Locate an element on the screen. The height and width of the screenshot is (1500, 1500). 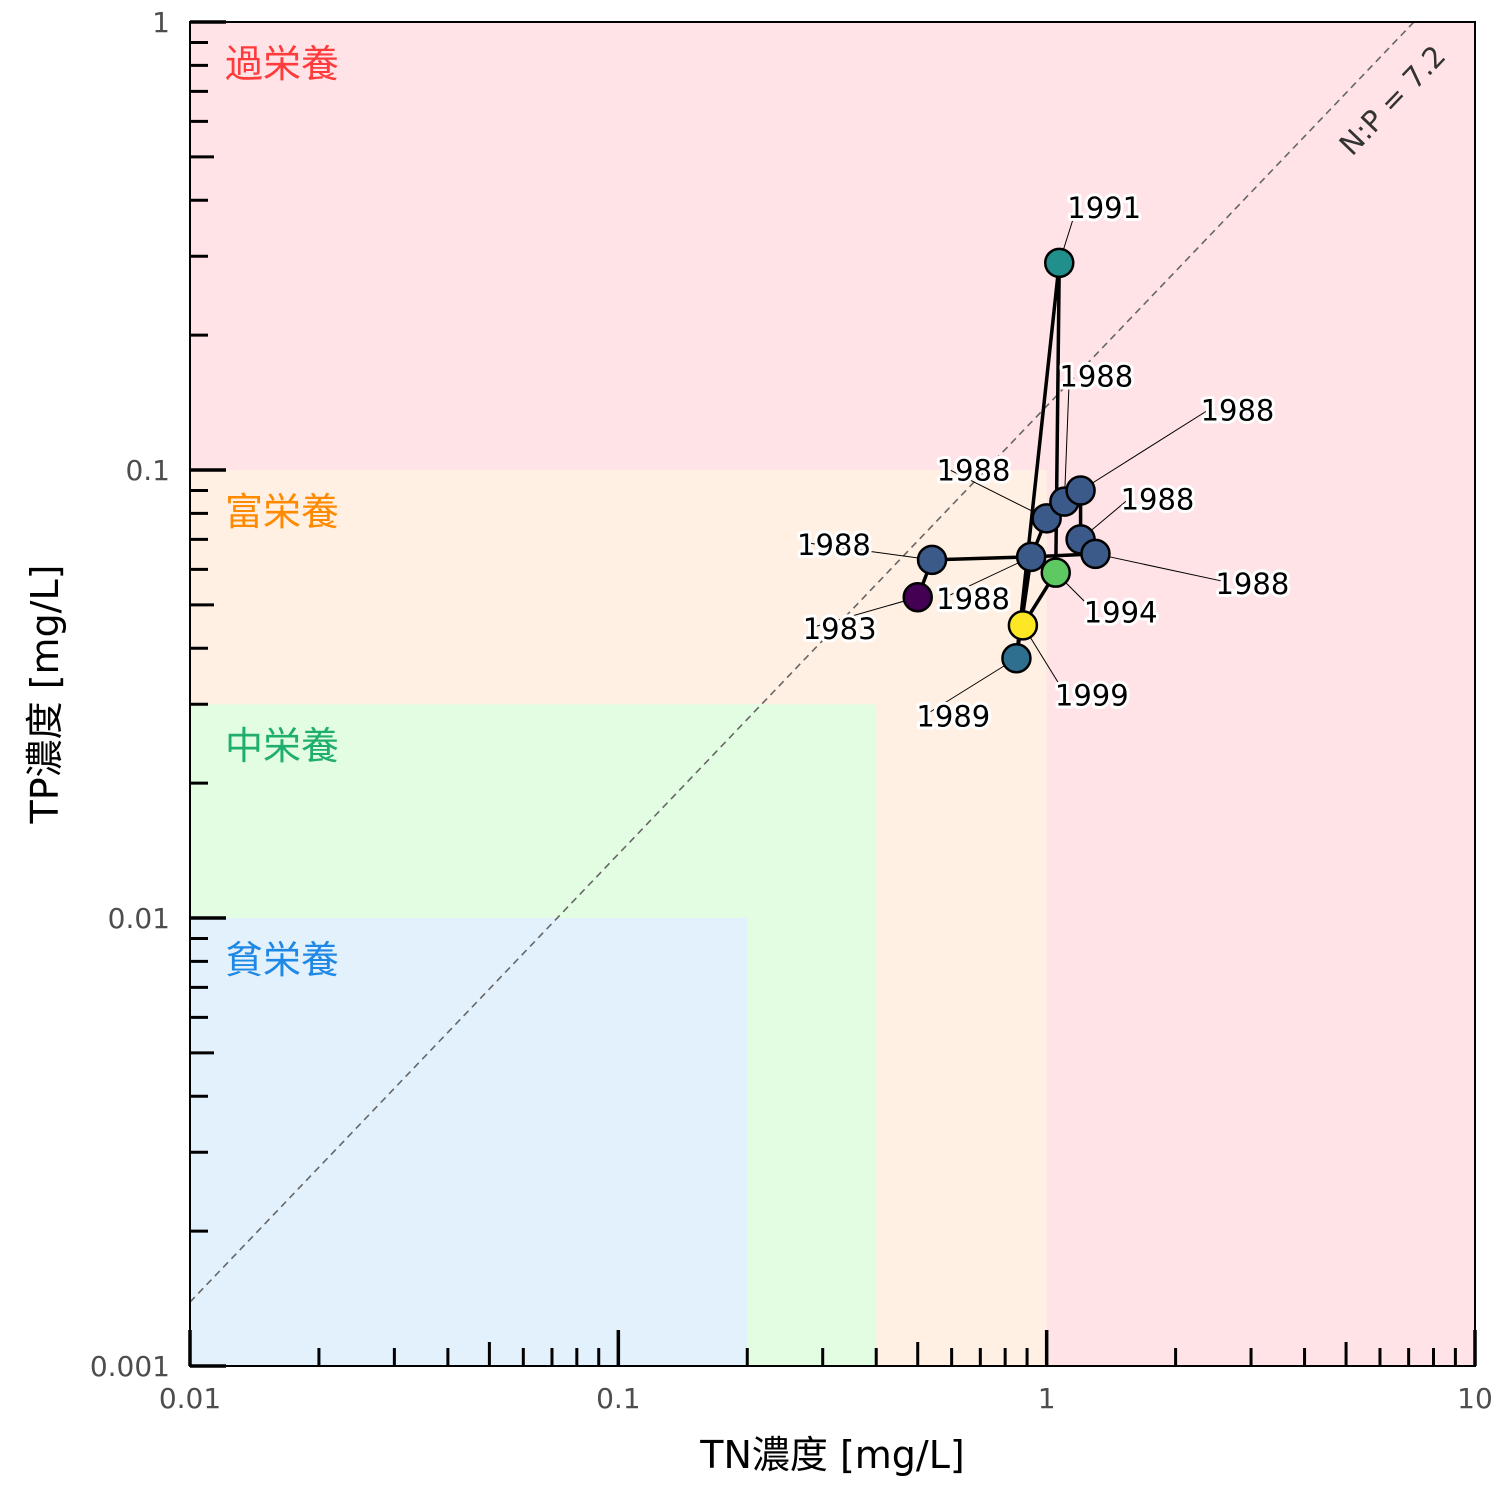
point-label-1983: 1983 is located at coordinates (840, 629).